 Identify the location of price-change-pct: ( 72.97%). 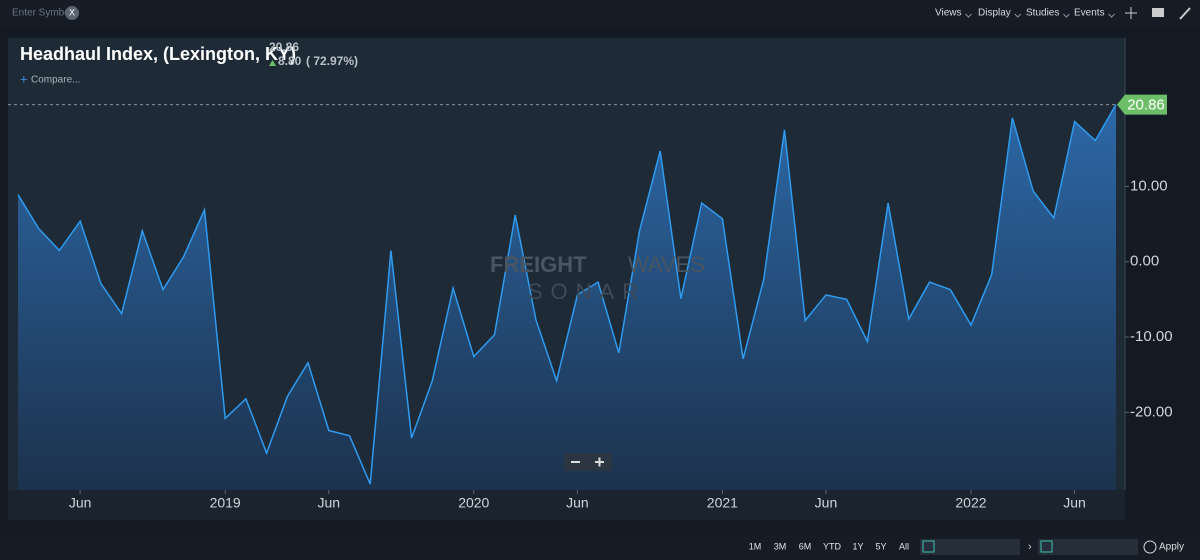
(332, 61).